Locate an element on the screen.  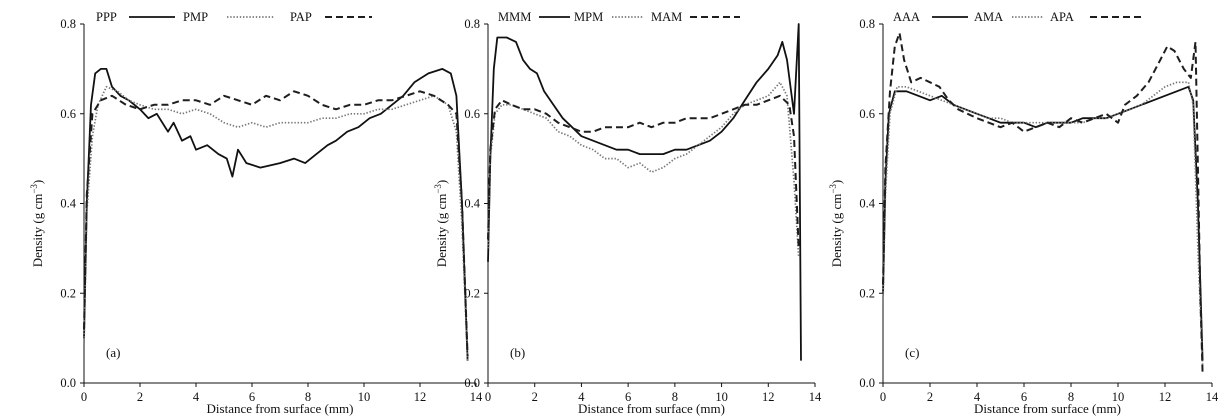
legend-label-mam: MAM is located at coordinates (666, 17).